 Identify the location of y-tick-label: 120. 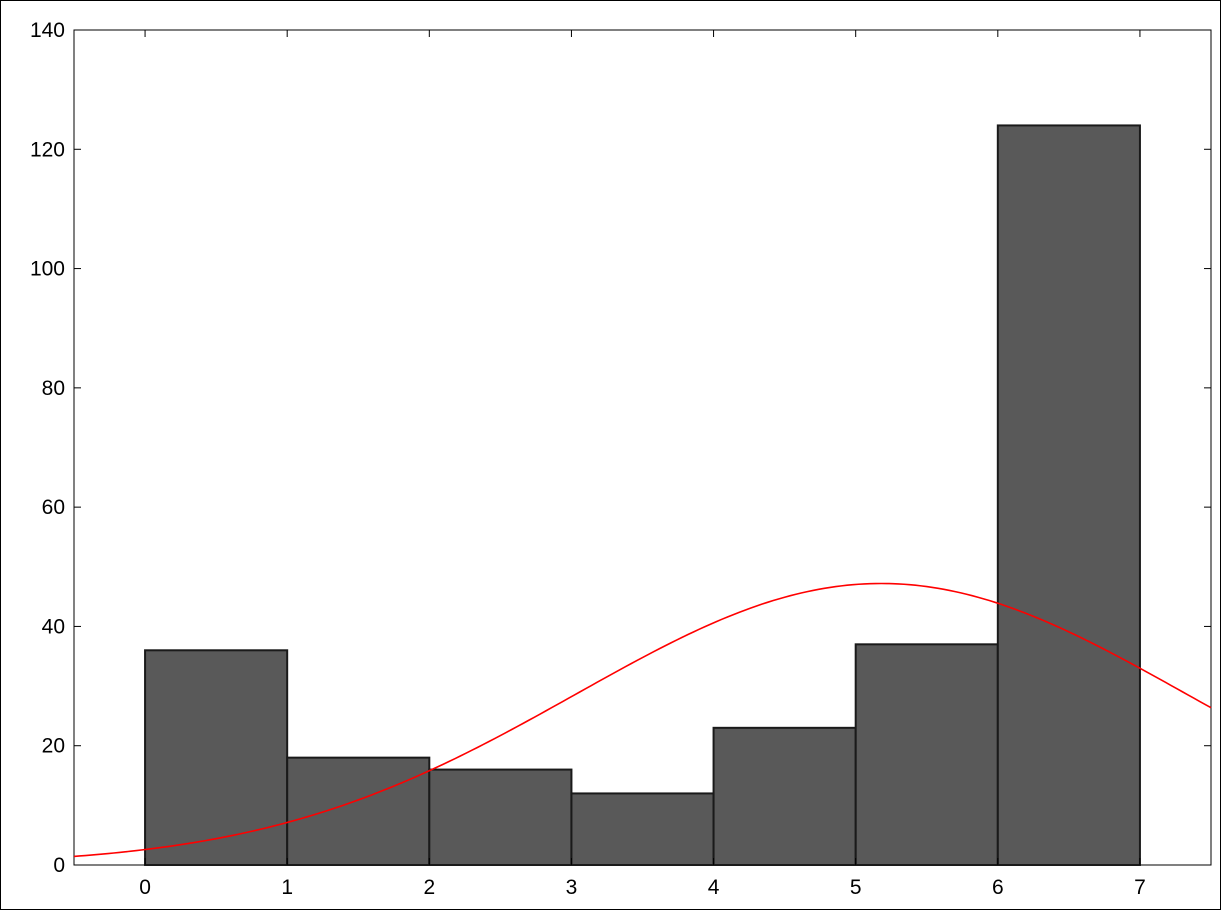
(47, 149).